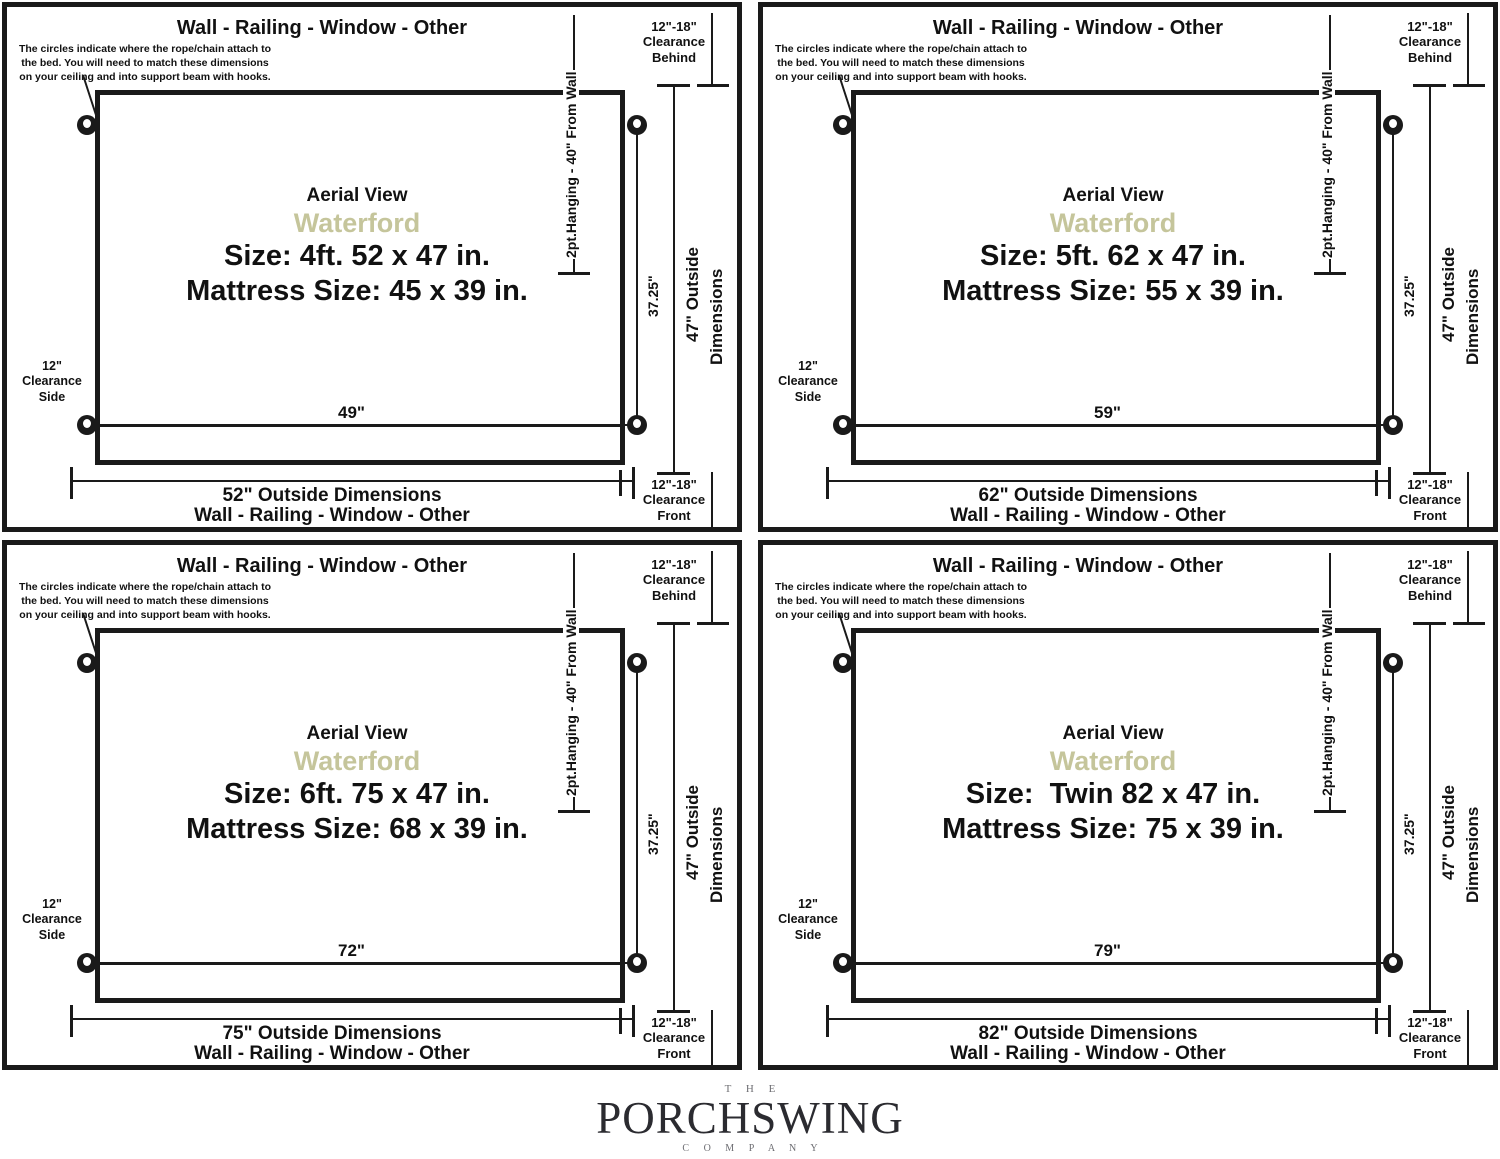 The width and height of the screenshot is (1500, 1159). Describe the element at coordinates (357, 733) in the screenshot. I see `aerial-view-label: Aerial View` at that location.